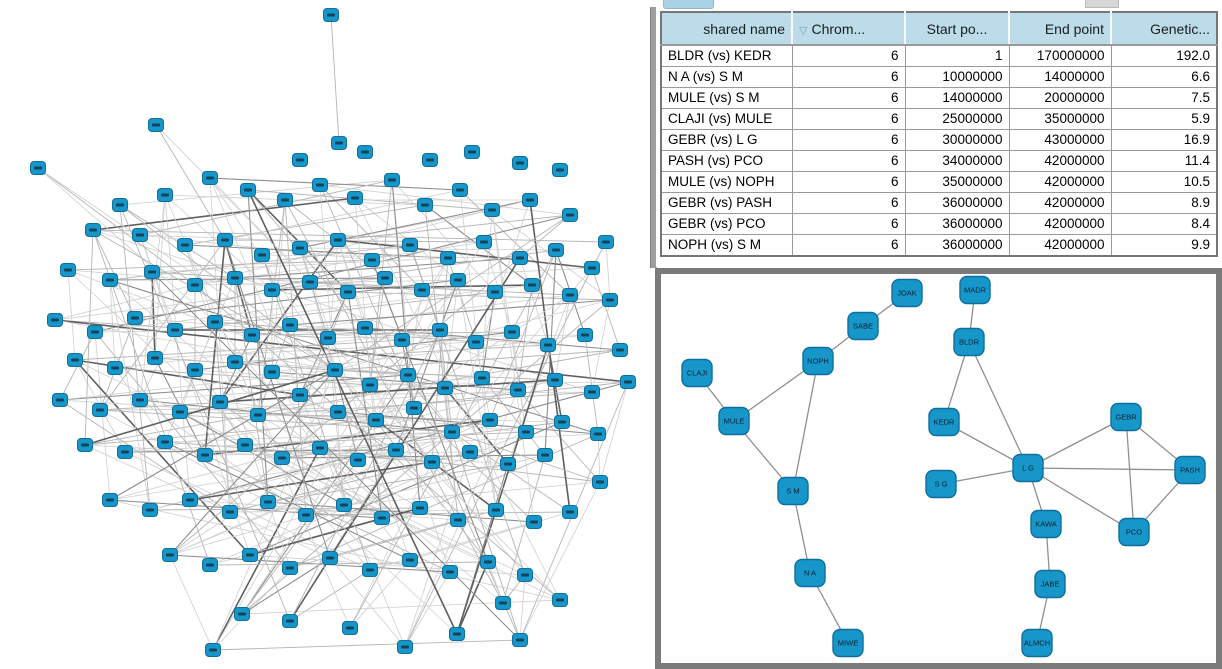 The height and width of the screenshot is (669, 1222). Describe the element at coordinates (653, 137) in the screenshot. I see `panel-divider` at that location.